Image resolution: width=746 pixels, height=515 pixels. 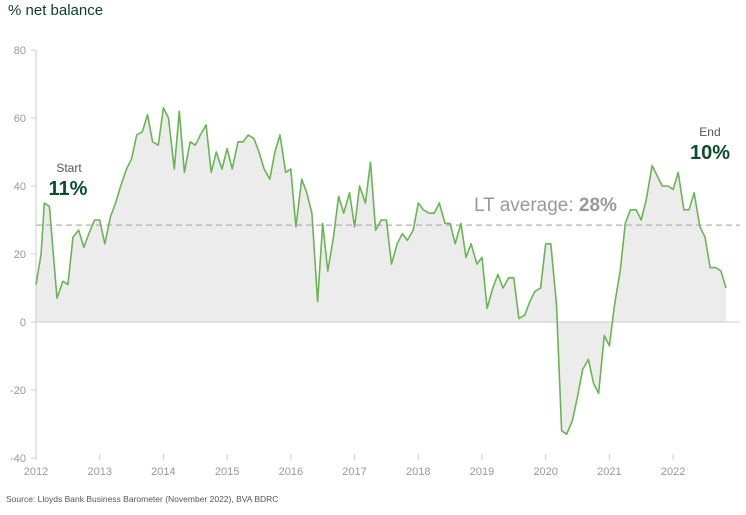 I want to click on x-tick-label: 2020, so click(x=545, y=472).